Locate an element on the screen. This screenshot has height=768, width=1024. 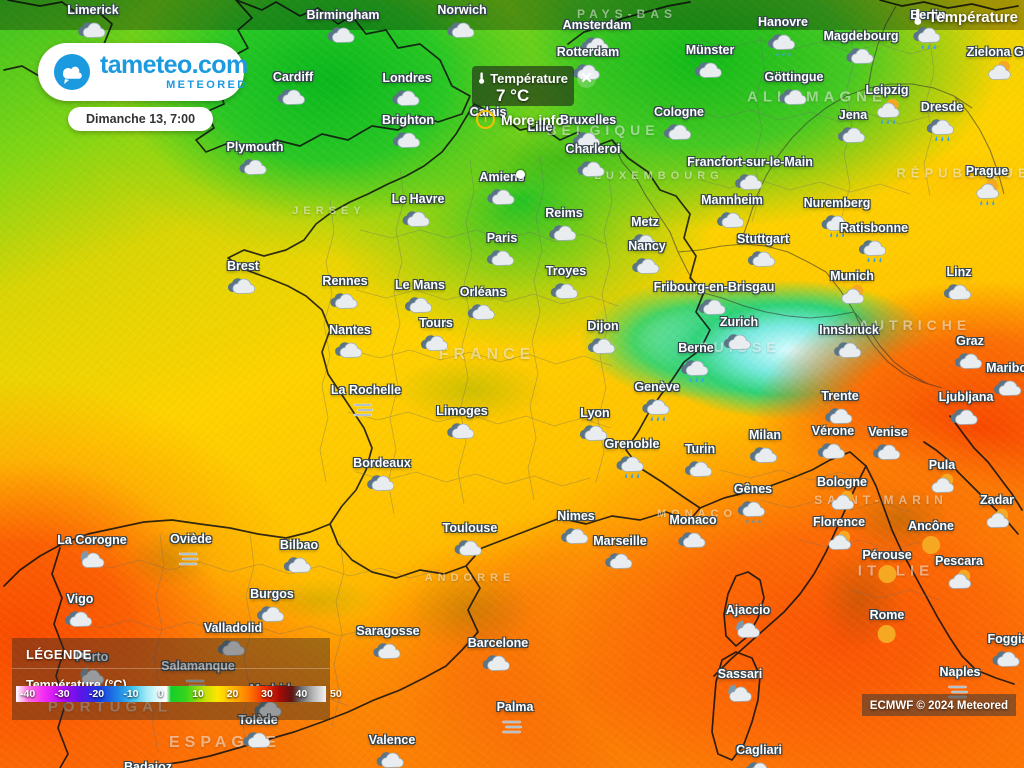
city-marker: Amiens is located at coordinates (502, 194).